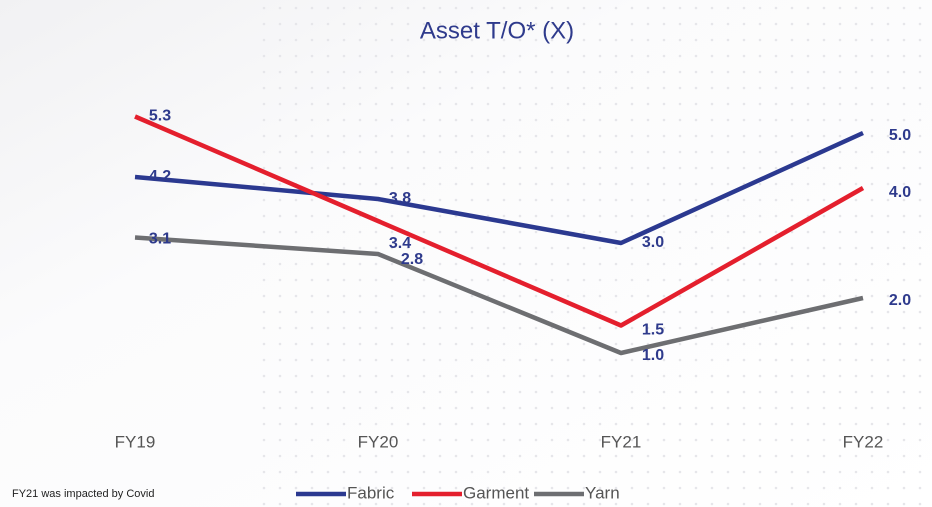 This screenshot has width=932, height=507. What do you see at coordinates (160, 239) in the screenshot?
I see `data-label: 3.1` at bounding box center [160, 239].